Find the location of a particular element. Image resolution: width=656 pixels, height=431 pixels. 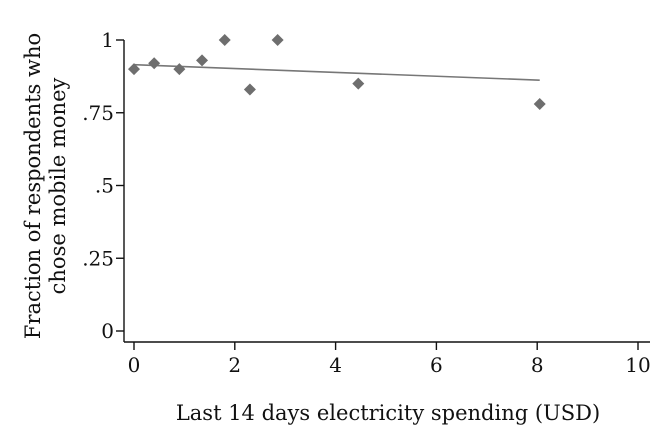

y-axis-title-line: chose mobile money is located at coordinates (58, 186).